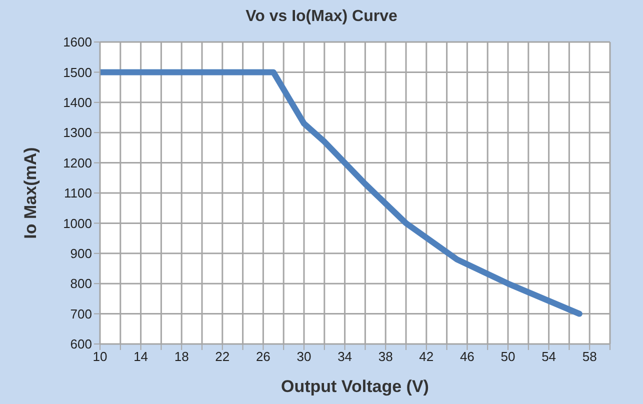 This screenshot has width=643, height=404. Describe the element at coordinates (263, 356) in the screenshot. I see `x-tick-label: 26` at that location.